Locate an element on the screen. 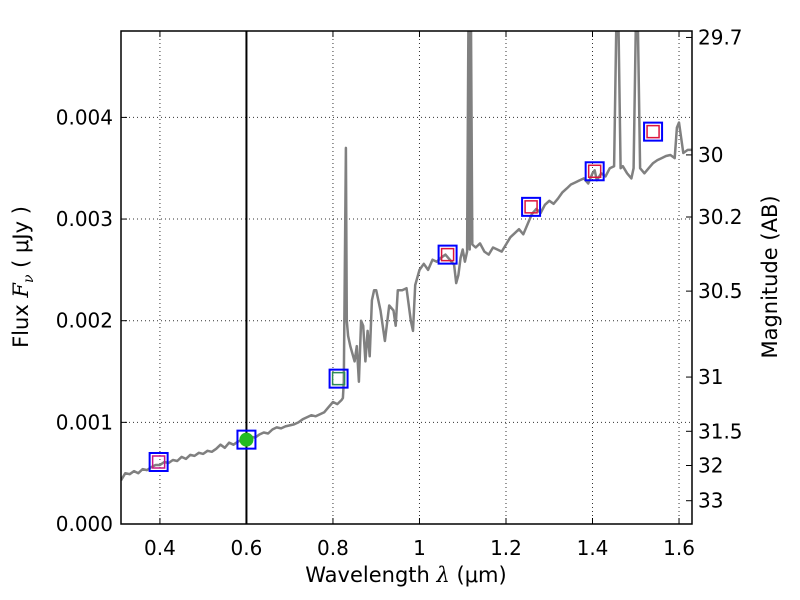  y2-tick-label: 30 is located at coordinates (710, 155).